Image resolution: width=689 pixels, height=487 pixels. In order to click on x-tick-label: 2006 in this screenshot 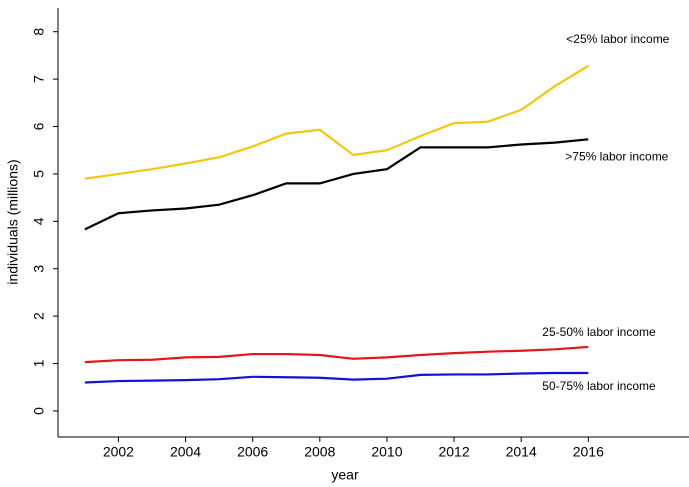, I will do `click(252, 452)`.